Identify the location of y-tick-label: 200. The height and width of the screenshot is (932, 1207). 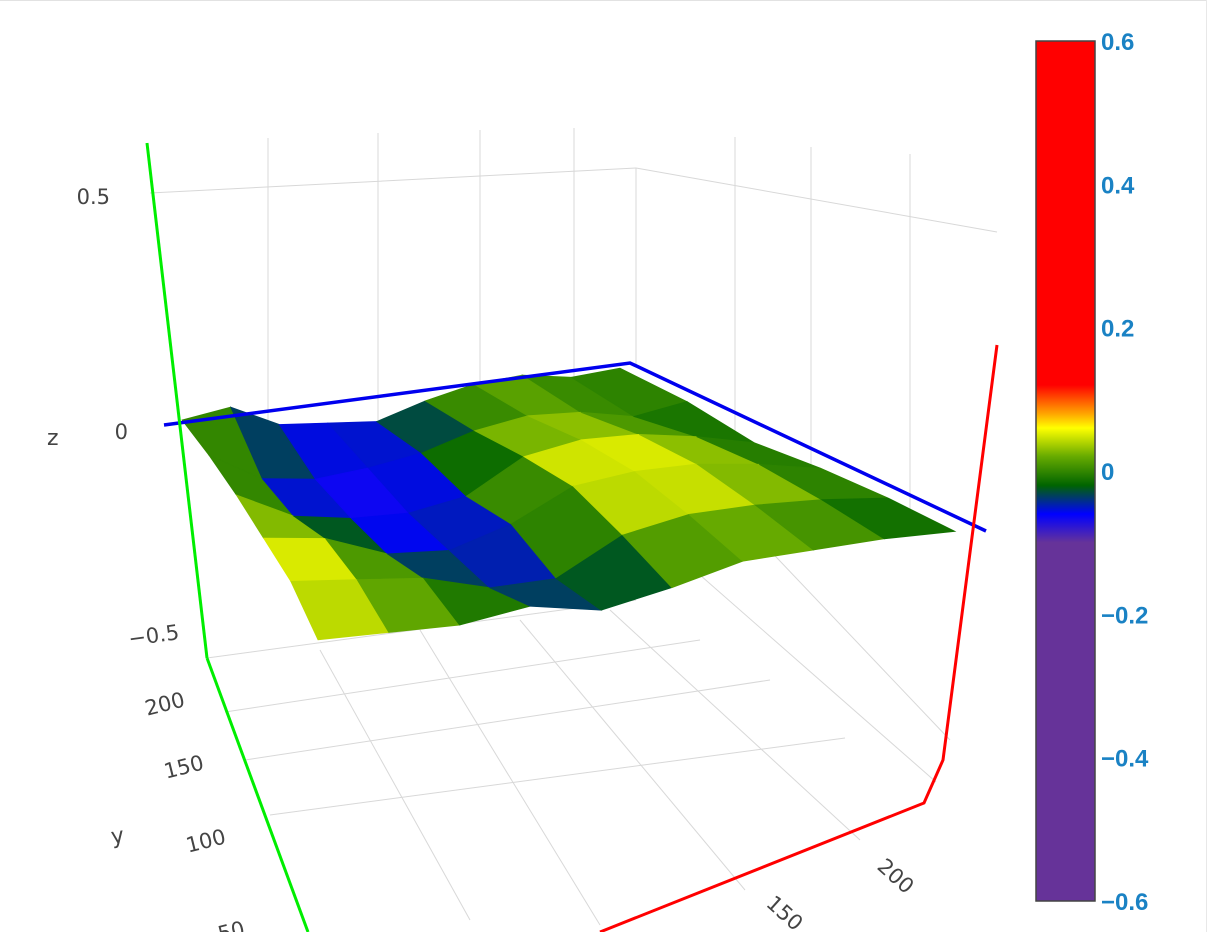
(165, 704).